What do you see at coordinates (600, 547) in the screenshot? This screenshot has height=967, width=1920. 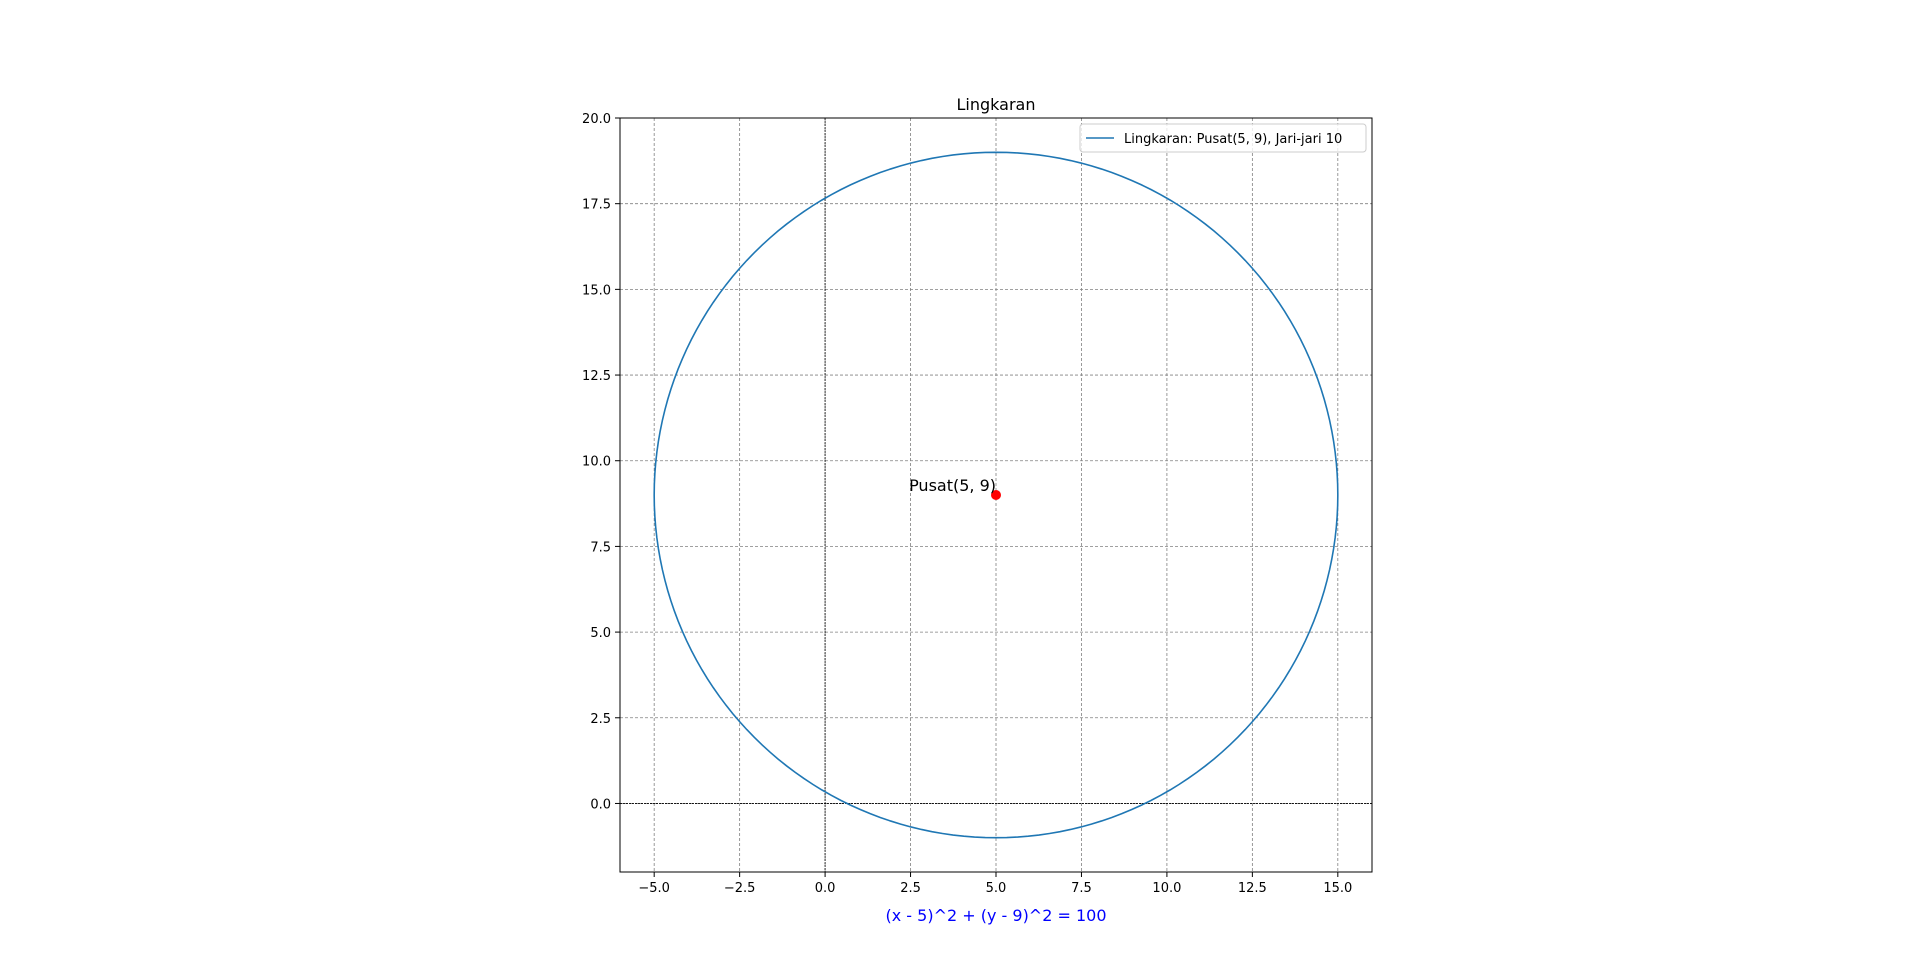 I see `y-tick-label: 7.5` at bounding box center [600, 547].